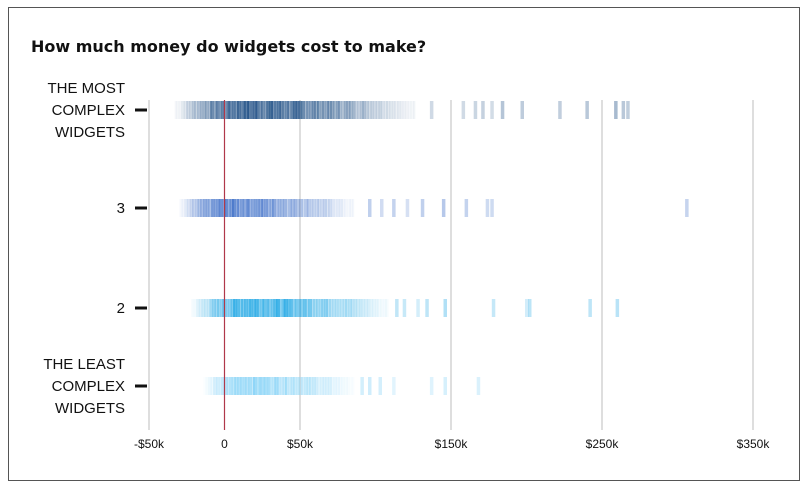 This screenshot has width=810, height=491. What do you see at coordinates (141, 208) in the screenshot?
I see `category-tick` at bounding box center [141, 208].